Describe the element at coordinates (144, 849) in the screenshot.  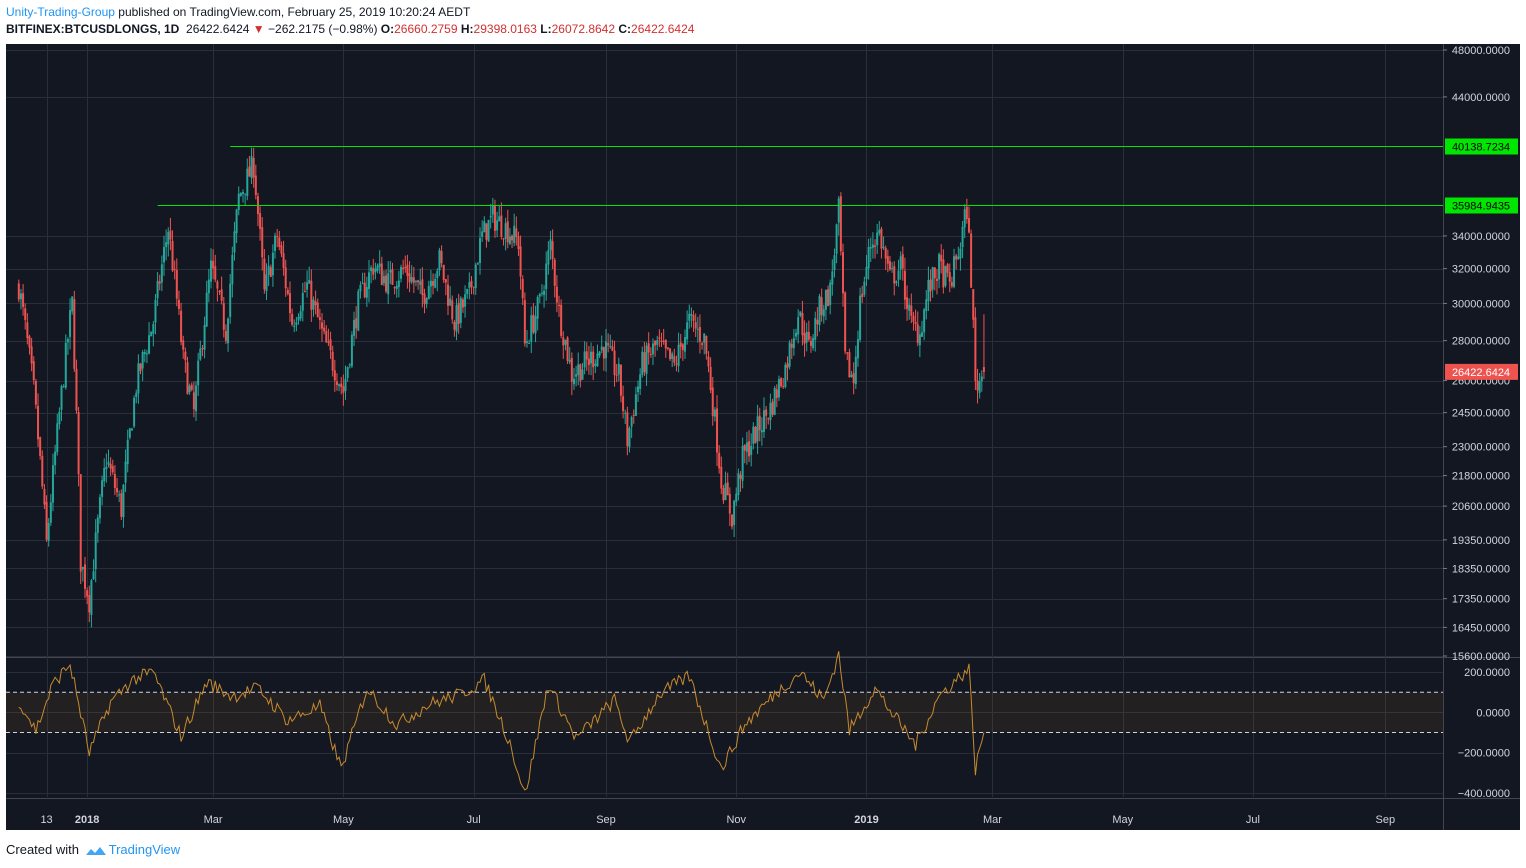
I see `tradingview-brand: TradingView` at that location.